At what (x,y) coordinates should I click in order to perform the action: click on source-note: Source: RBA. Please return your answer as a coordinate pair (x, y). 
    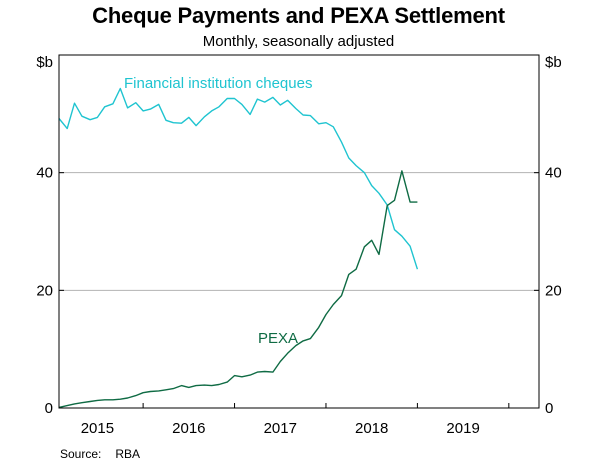
    Looking at the image, I should click on (100, 454).